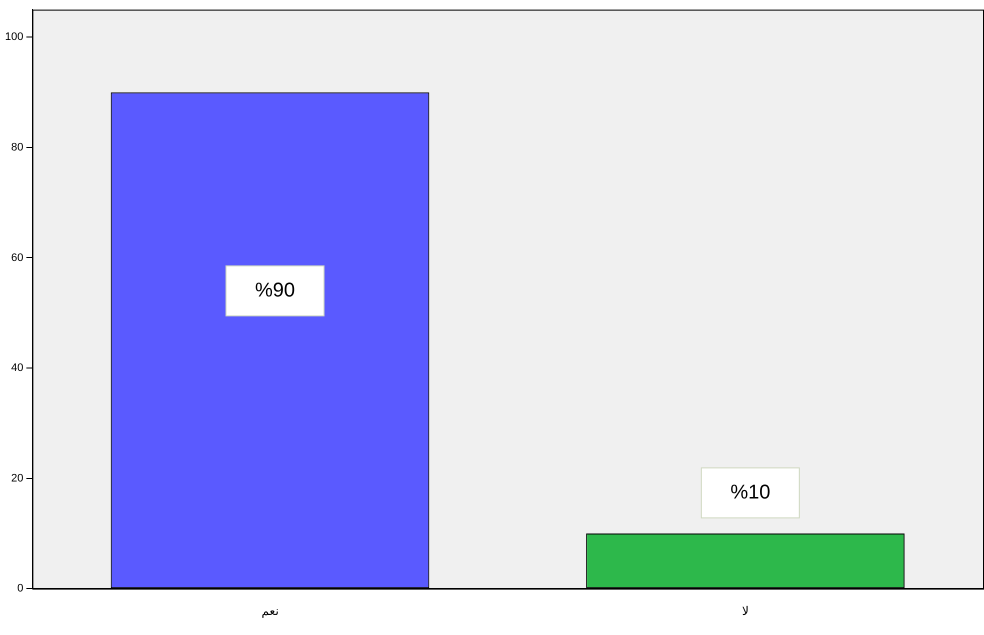  I want to click on y-tick-label: 20, so click(17, 478).